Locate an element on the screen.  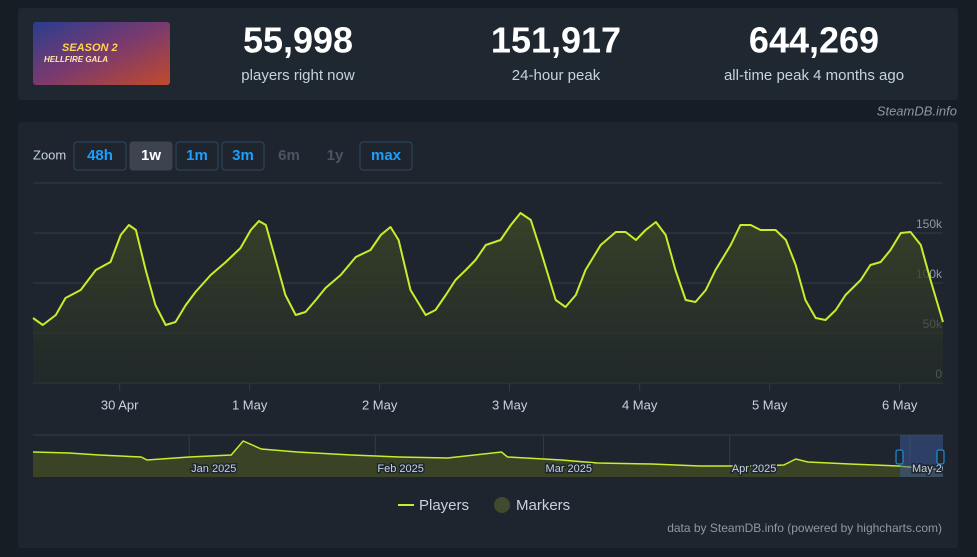
navigator-label: May 2025 is located at coordinates (936, 469).